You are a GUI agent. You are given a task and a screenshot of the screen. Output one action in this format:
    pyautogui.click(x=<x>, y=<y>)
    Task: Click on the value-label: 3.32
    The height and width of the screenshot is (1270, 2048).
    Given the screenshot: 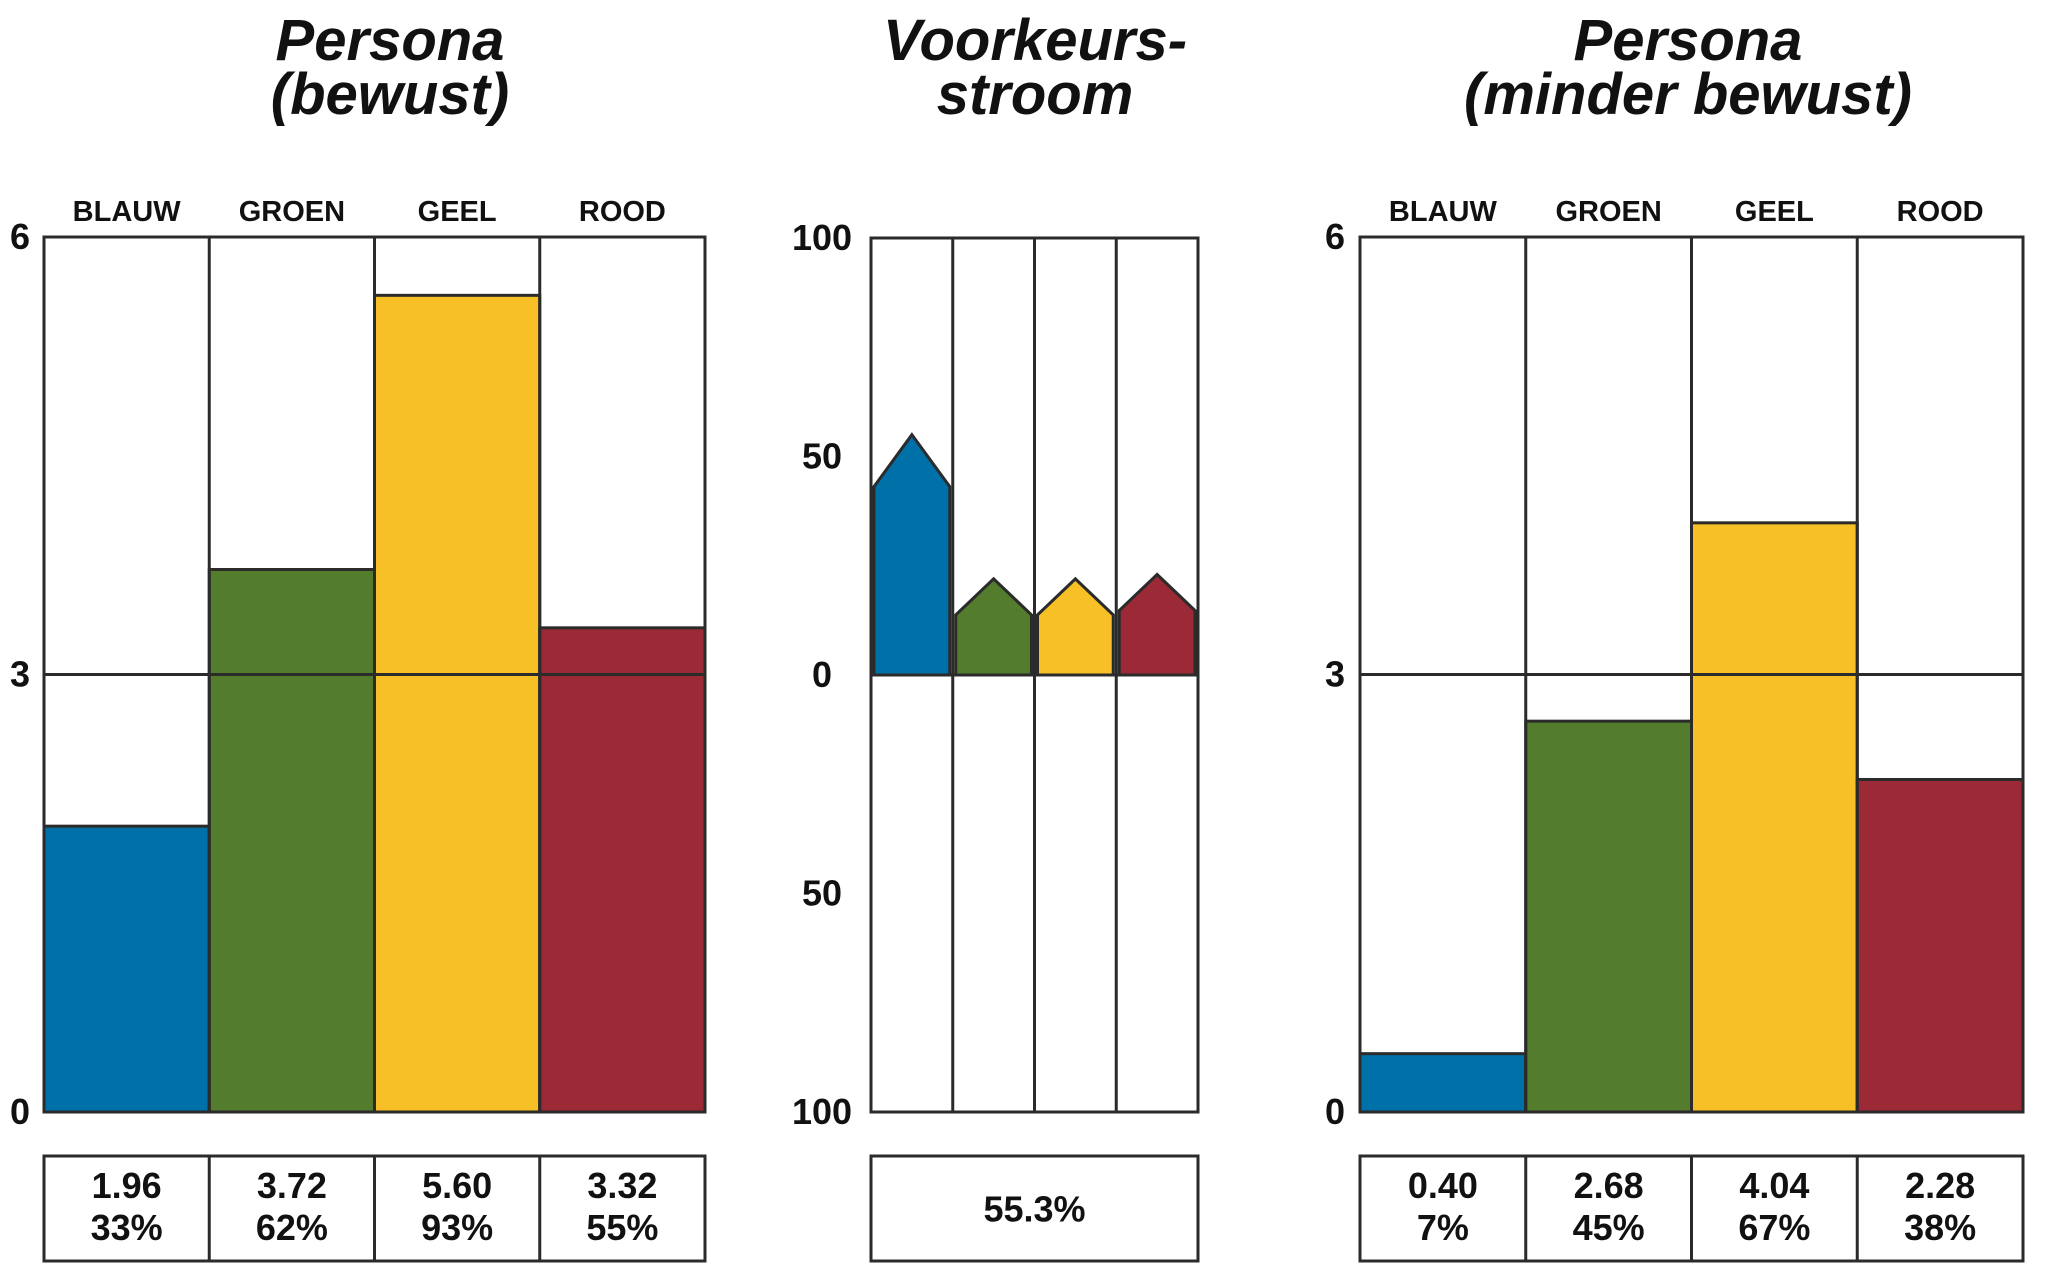 What is the action you would take?
    pyautogui.click(x=622, y=1185)
    